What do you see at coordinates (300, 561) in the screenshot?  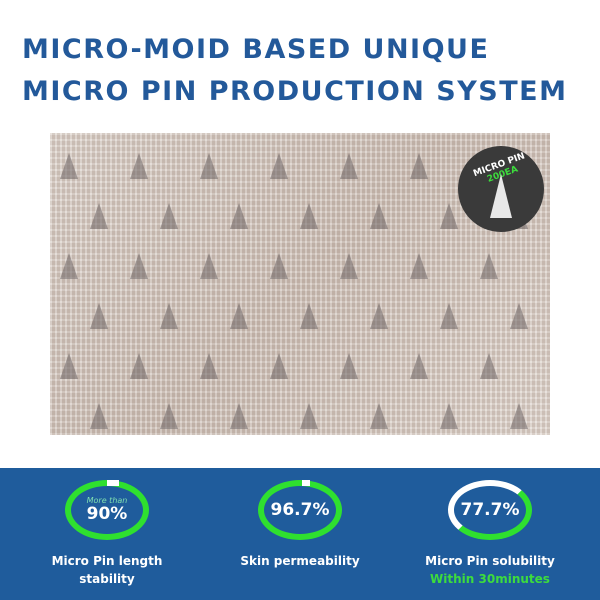 I see `stat-label: Skin permeability` at bounding box center [300, 561].